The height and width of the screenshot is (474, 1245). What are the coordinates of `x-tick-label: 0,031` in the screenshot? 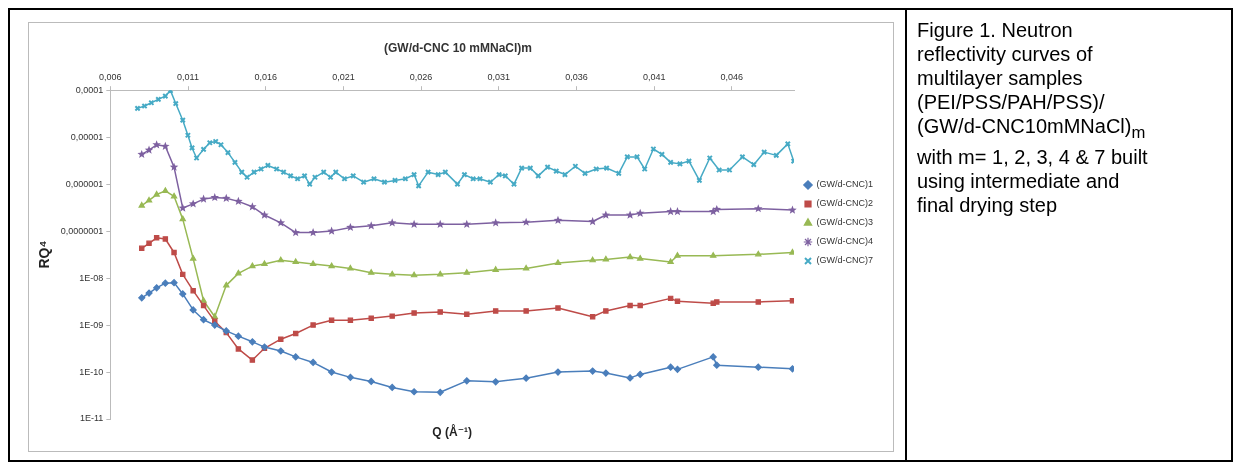 It's located at (499, 77).